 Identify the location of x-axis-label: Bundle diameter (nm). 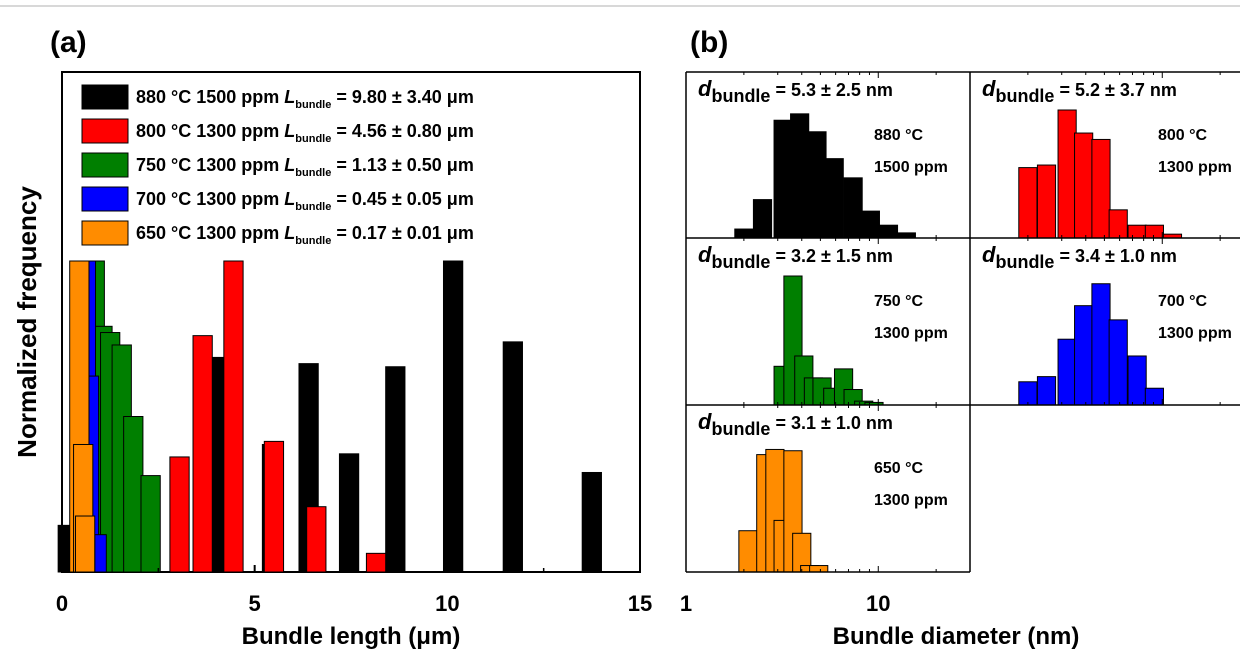
(956, 636).